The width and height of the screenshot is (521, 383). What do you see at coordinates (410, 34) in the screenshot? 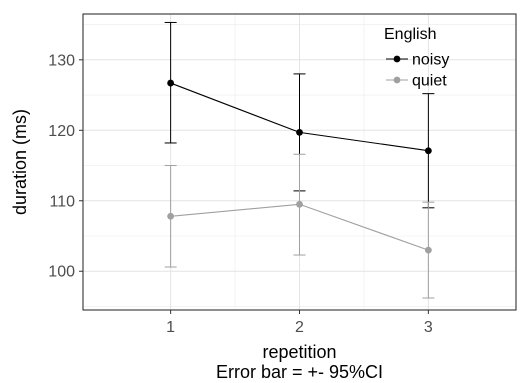
I see `legend-title: English` at bounding box center [410, 34].